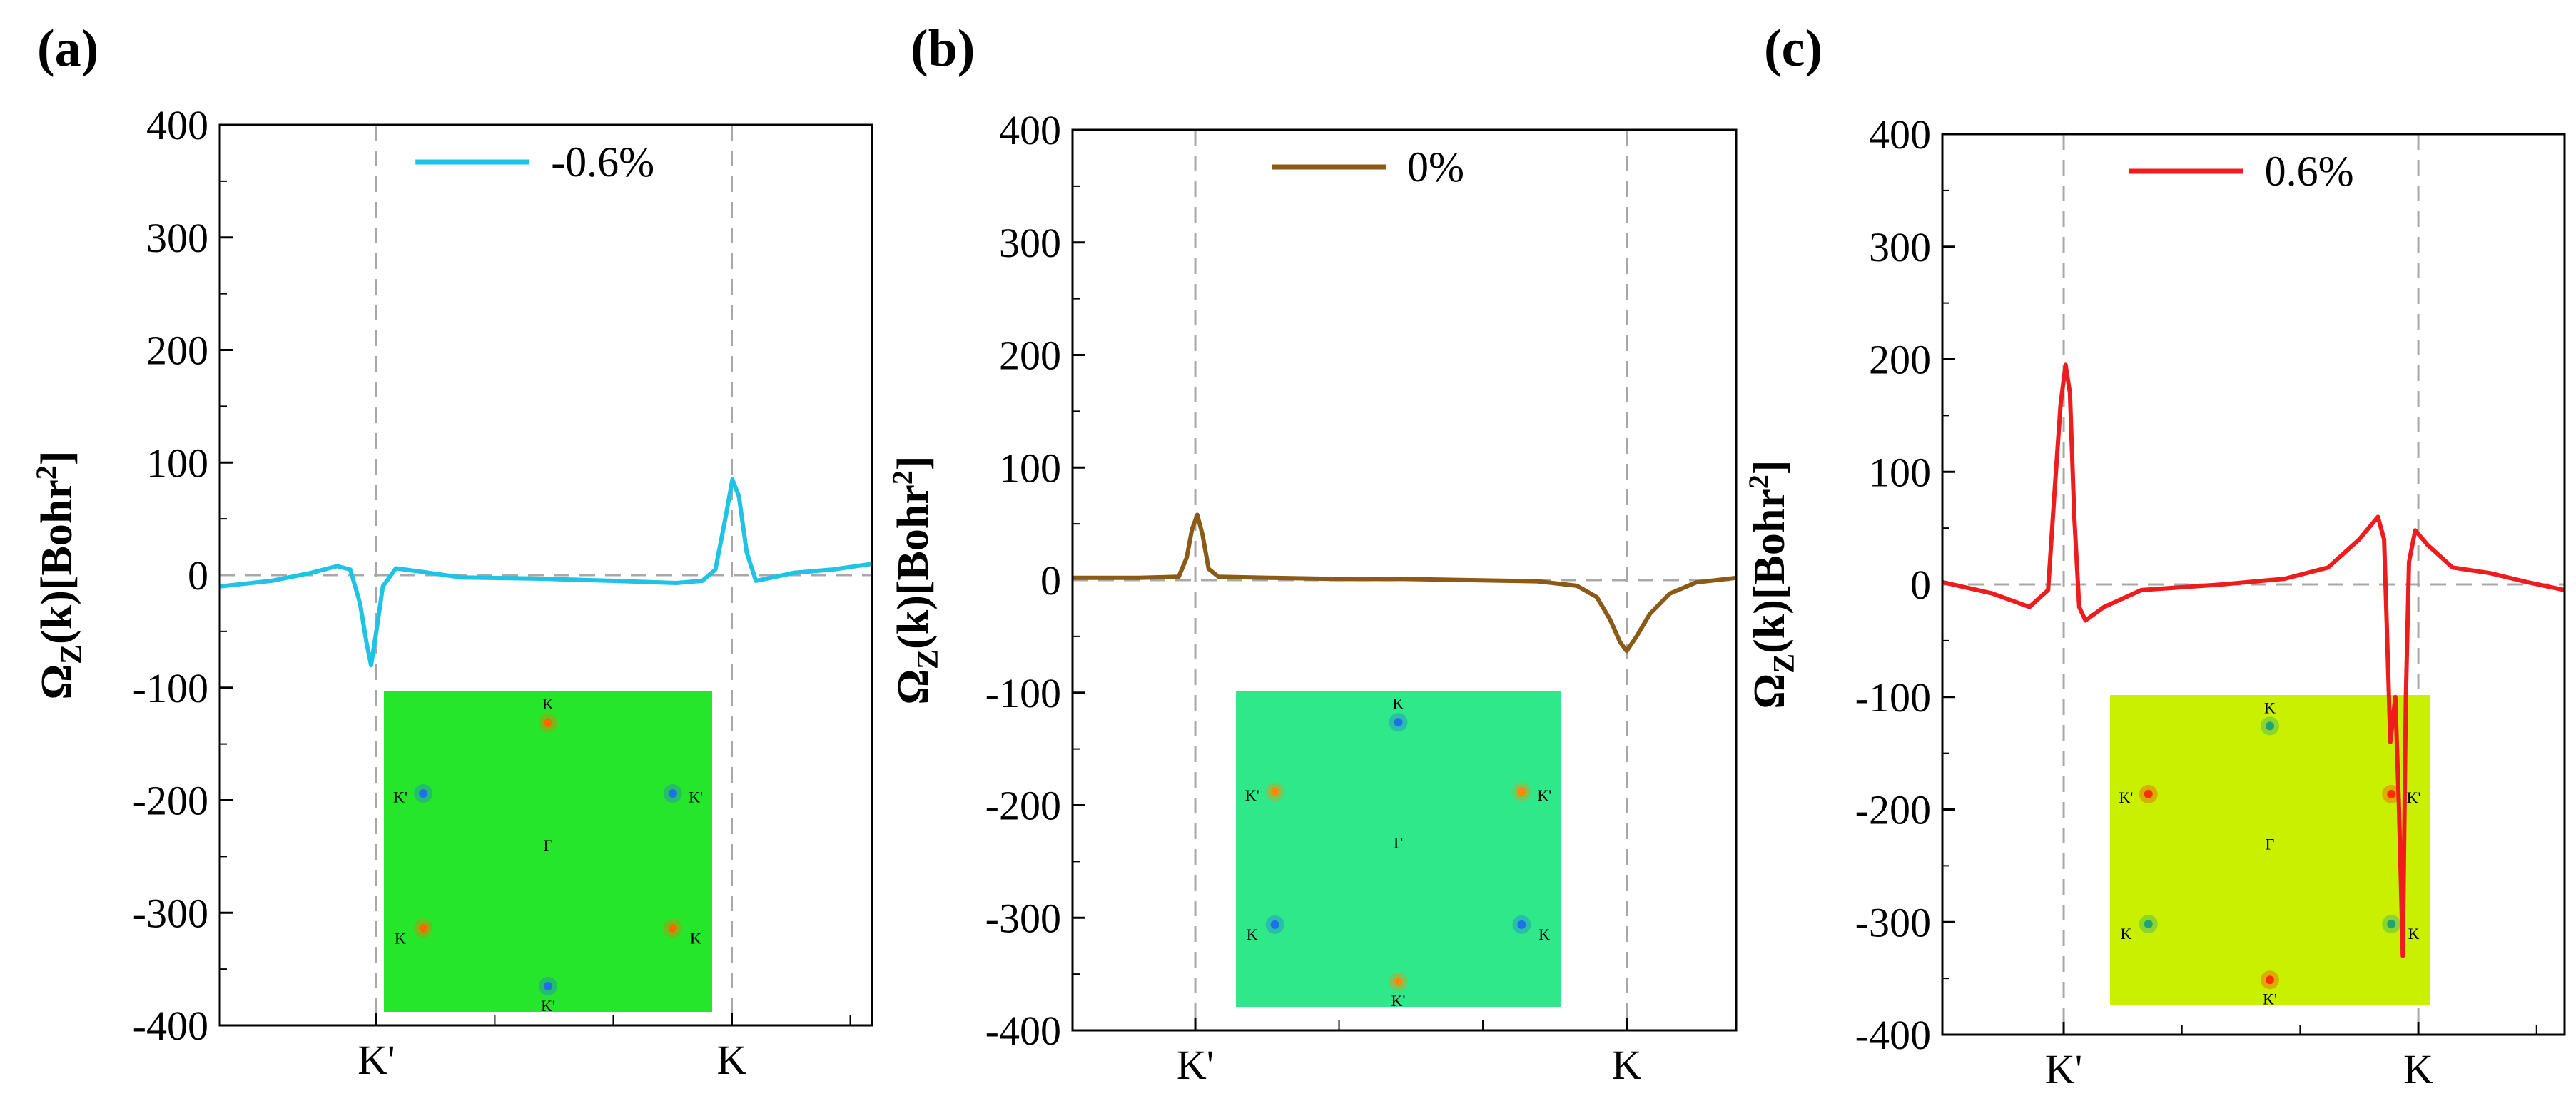 The width and height of the screenshot is (2576, 1111). I want to click on legend-label: 0%, so click(1435, 167).